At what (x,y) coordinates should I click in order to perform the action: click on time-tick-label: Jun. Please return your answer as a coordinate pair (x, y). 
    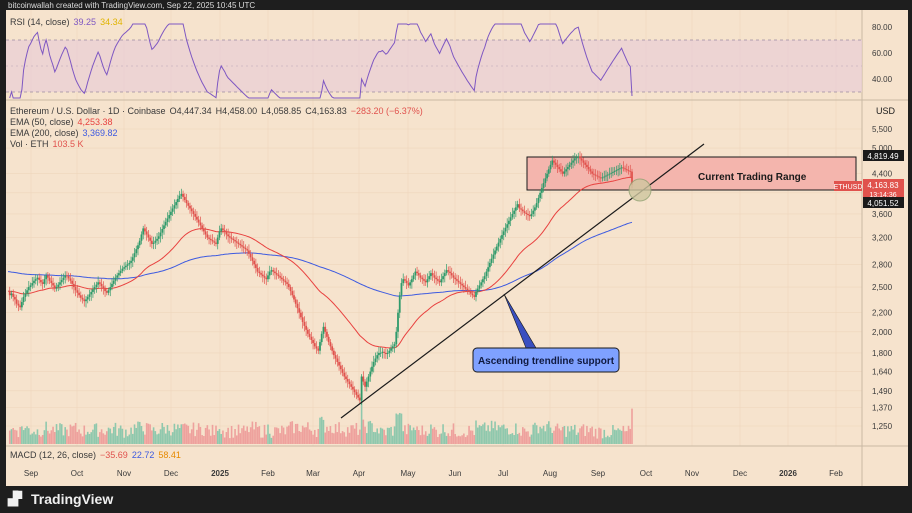
    Looking at the image, I should click on (455, 473).